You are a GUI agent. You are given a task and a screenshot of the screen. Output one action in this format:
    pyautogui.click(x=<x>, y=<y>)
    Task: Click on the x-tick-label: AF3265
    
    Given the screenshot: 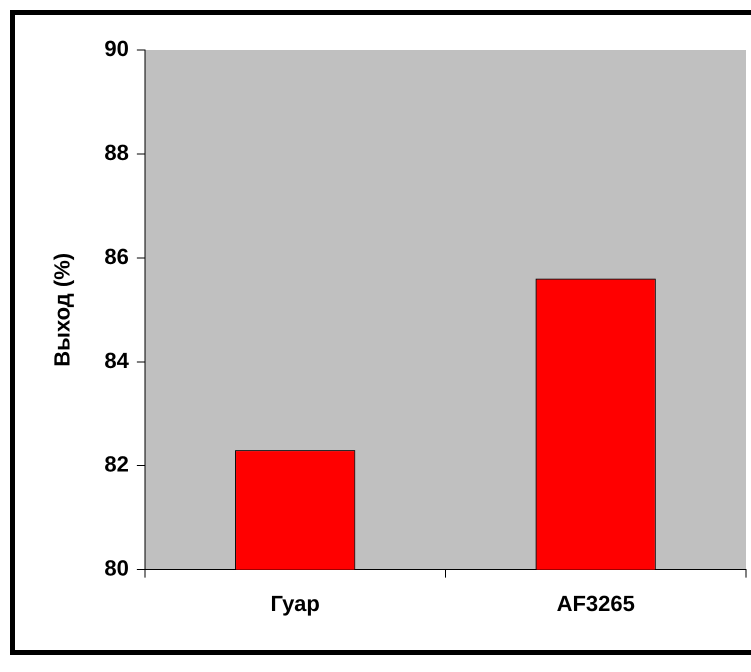 What is the action you would take?
    pyautogui.click(x=595, y=603)
    